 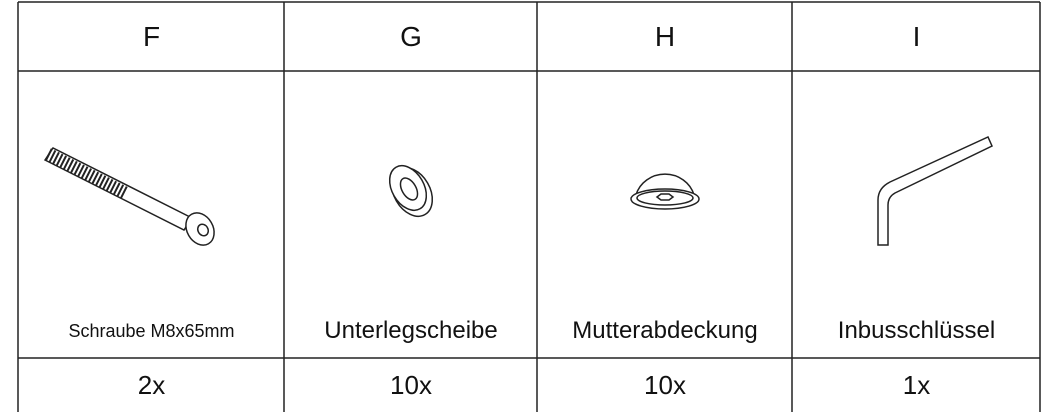 What do you see at coordinates (665, 330) in the screenshot?
I see `part-name: Mutterabdeckung` at bounding box center [665, 330].